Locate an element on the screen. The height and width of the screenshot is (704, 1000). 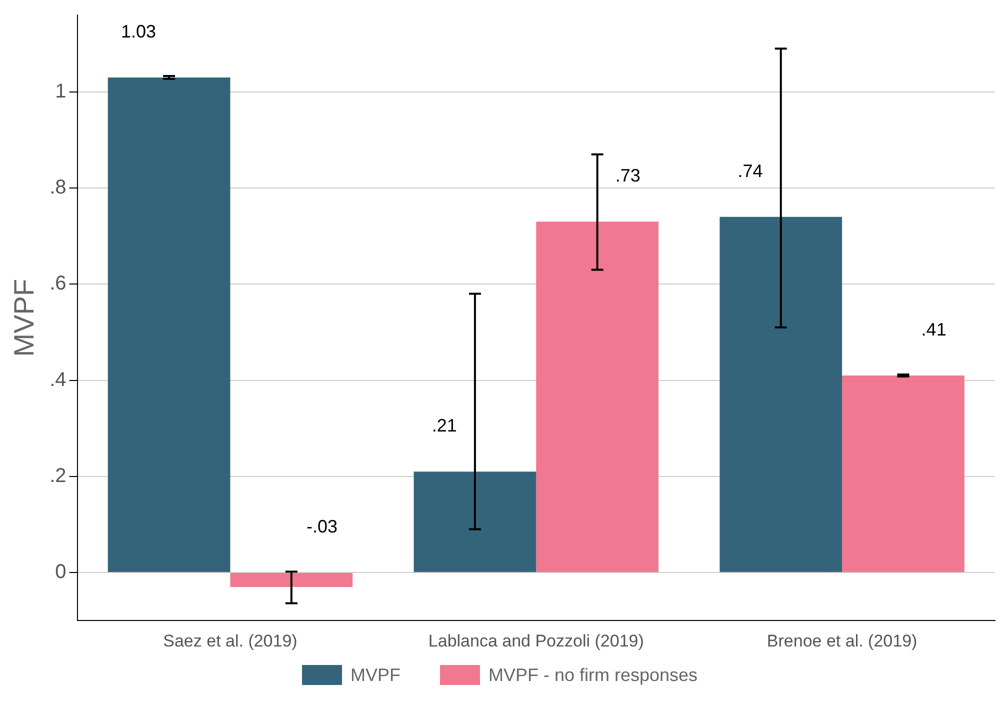
data-label: .74 is located at coordinates (750, 170).